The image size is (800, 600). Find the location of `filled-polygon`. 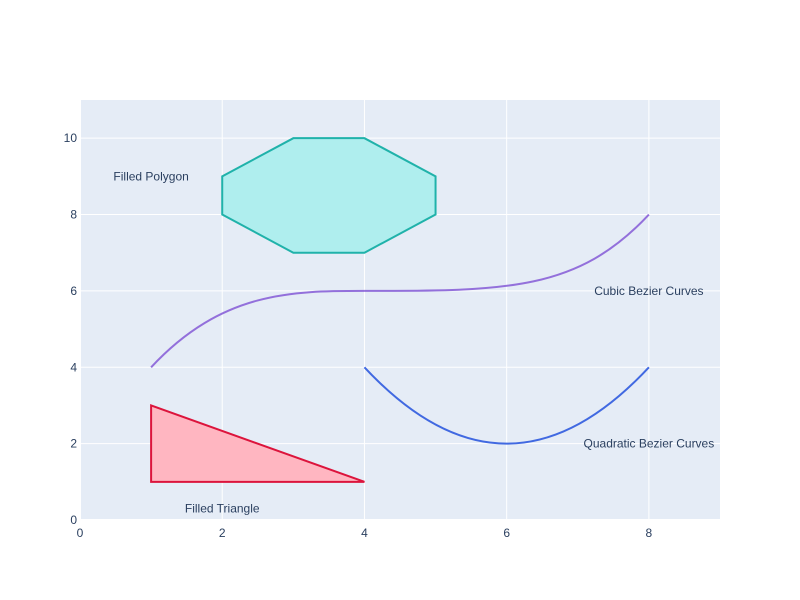

filled-polygon is located at coordinates (329, 195).